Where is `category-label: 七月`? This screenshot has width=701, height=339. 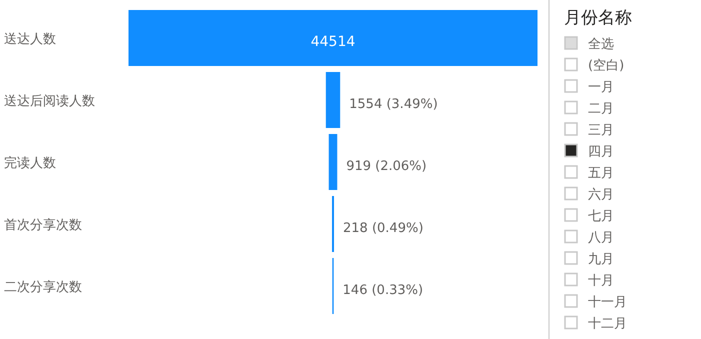
category-label: 七月 is located at coordinates (601, 216).